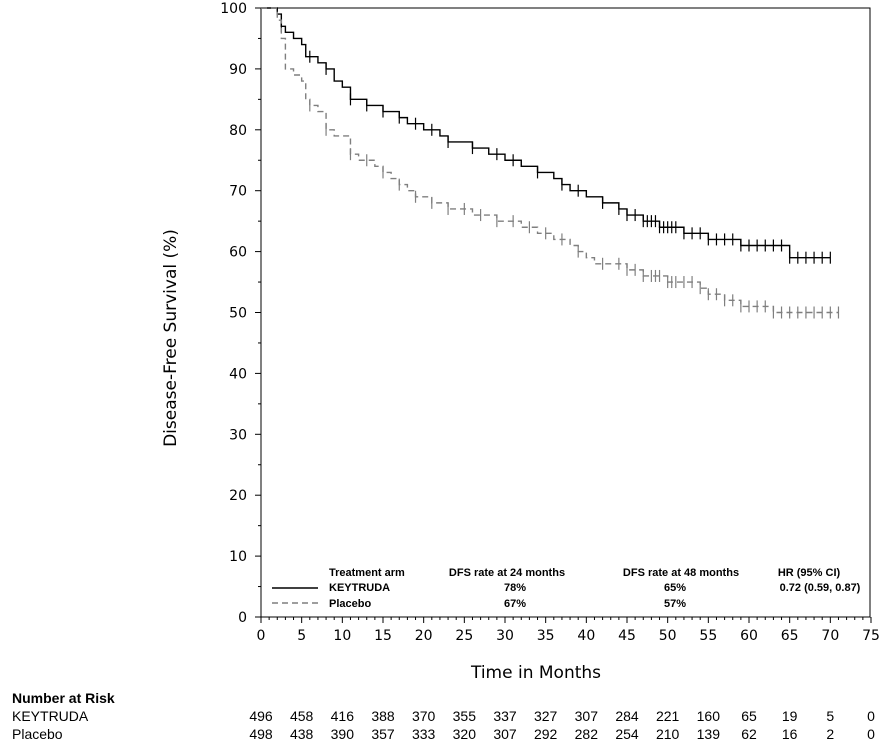 The image size is (883, 752). What do you see at coordinates (515, 604) in the screenshot?
I see `legend-placebo-dfs24: 67%` at bounding box center [515, 604].